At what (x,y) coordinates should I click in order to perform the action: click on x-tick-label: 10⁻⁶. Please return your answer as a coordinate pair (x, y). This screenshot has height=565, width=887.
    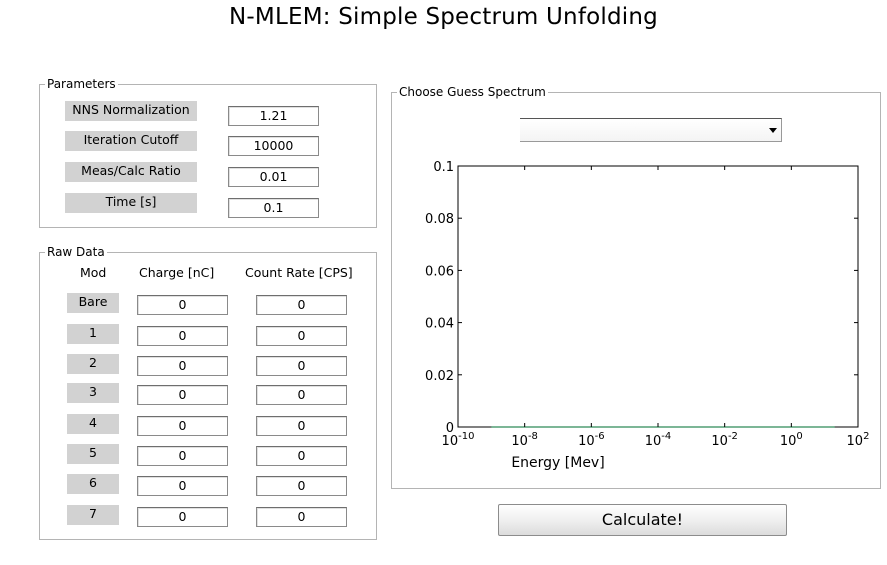
    Looking at the image, I should click on (591, 440).